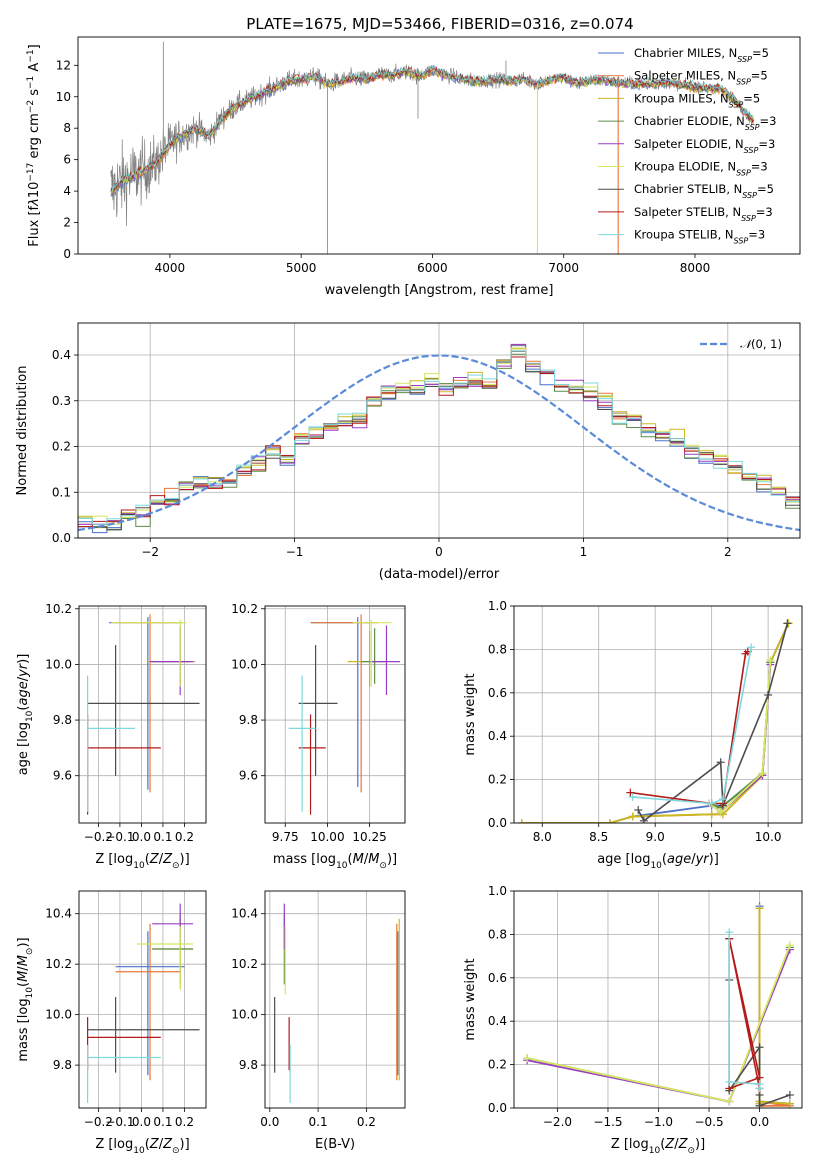 Image resolution: width=819 pixels, height=1170 pixels. What do you see at coordinates (711, 837) in the screenshot?
I see `x-tick-label: 9.5` at bounding box center [711, 837].